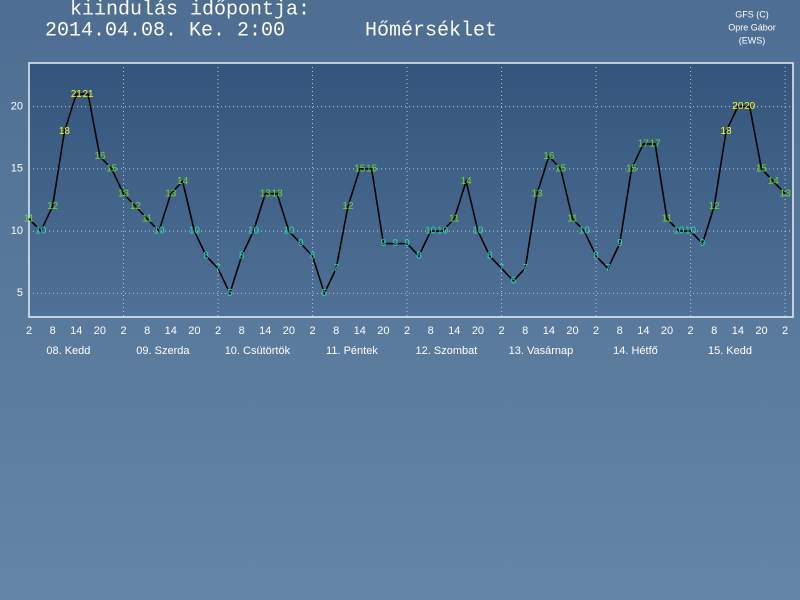 The width and height of the screenshot is (800, 600). Describe the element at coordinates (774, 181) in the screenshot. I see `value-label: 14` at that location.